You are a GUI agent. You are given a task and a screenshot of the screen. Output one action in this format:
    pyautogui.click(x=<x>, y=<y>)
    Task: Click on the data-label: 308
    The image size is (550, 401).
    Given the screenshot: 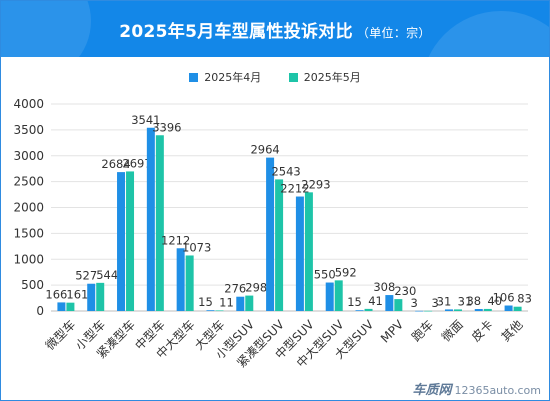 What is the action you would take?
    pyautogui.click(x=384, y=287)
    